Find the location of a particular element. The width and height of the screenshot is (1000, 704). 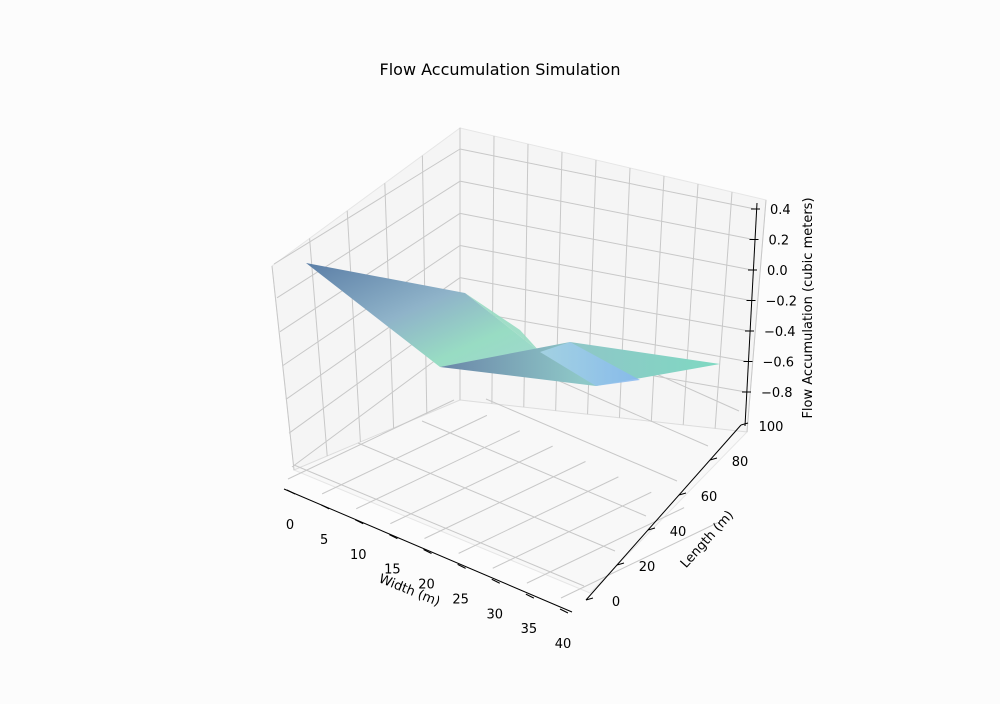

z-tick-label: −0.6 is located at coordinates (779, 363).